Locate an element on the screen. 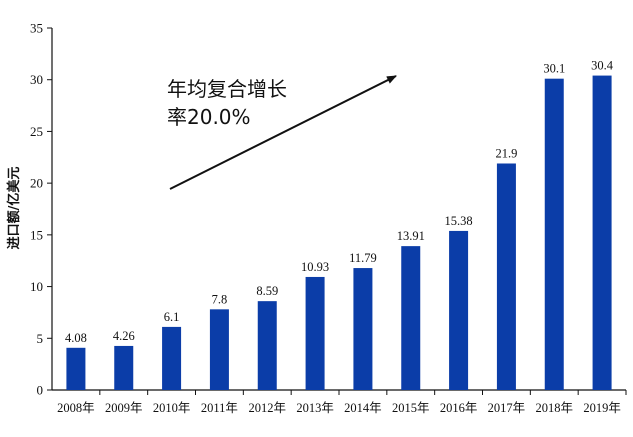  data-label: 13.91 is located at coordinates (411, 236).